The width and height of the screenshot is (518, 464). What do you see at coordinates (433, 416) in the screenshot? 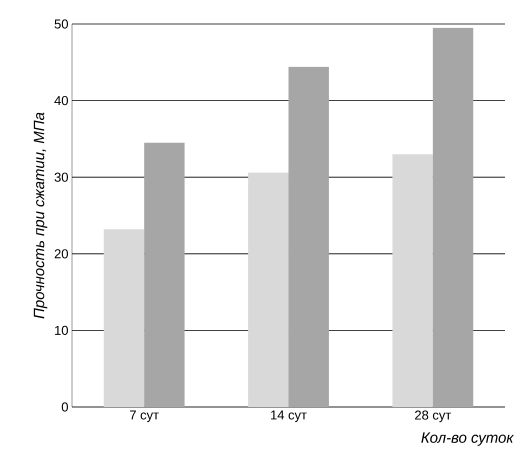
I see `x-tick-label: 28 сут` at bounding box center [433, 416].